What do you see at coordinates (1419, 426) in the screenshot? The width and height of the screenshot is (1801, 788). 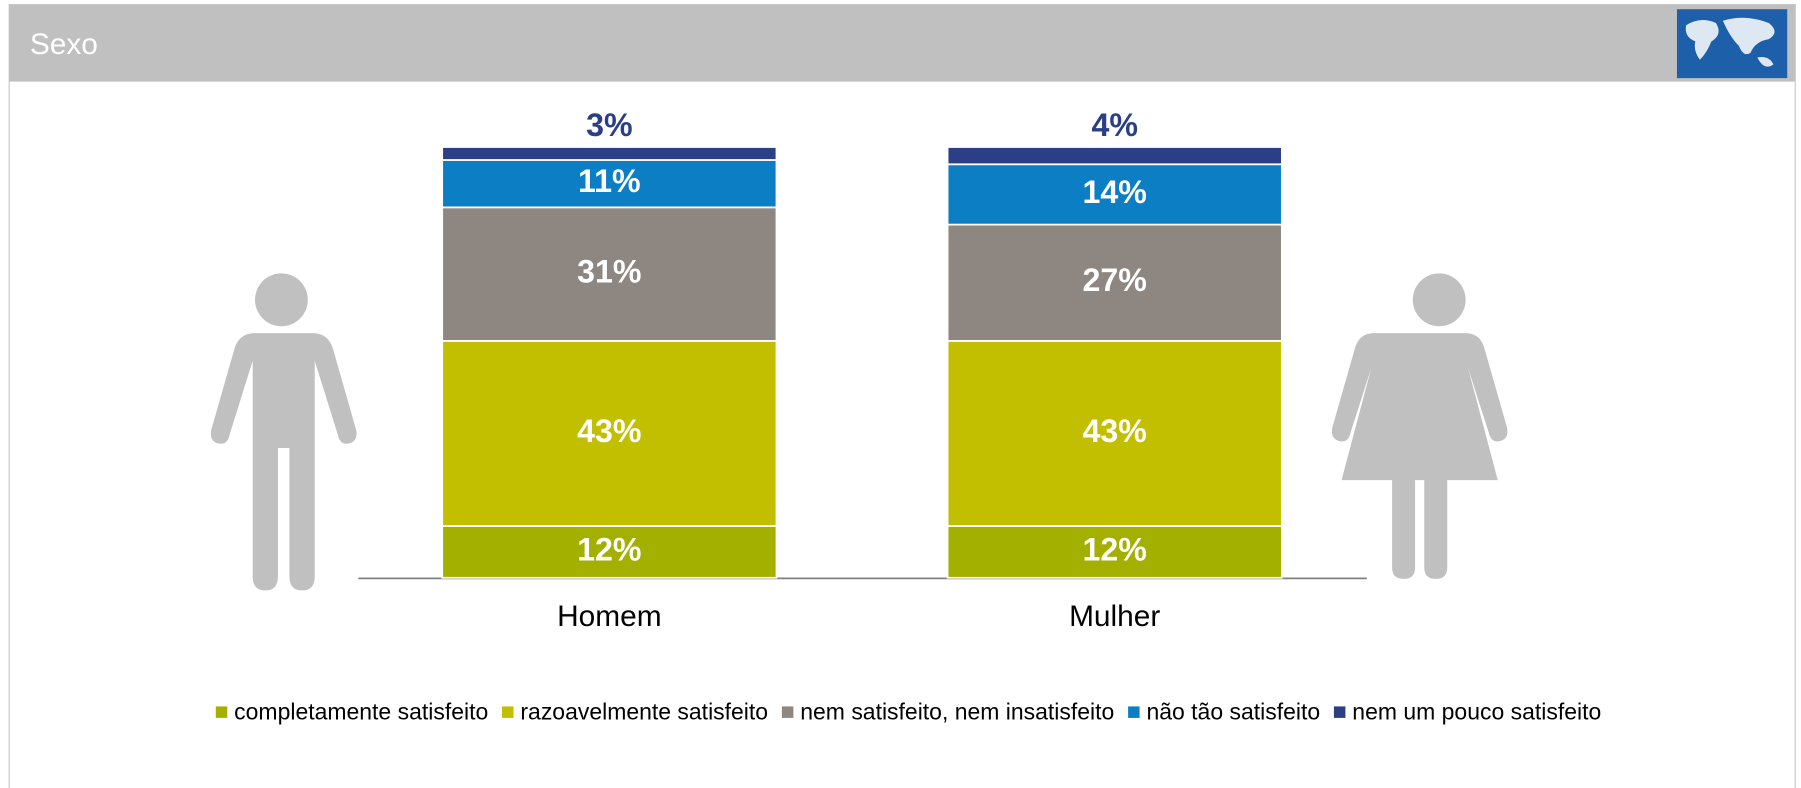 I see `woman-icon` at bounding box center [1419, 426].